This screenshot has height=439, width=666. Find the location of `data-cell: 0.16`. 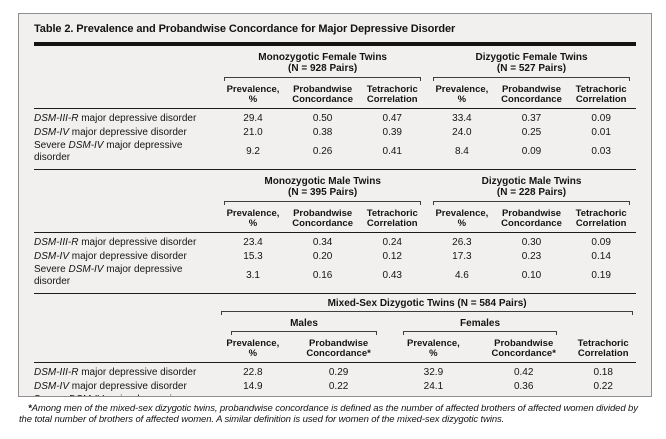

data-cell: 0.16 is located at coordinates (322, 275).